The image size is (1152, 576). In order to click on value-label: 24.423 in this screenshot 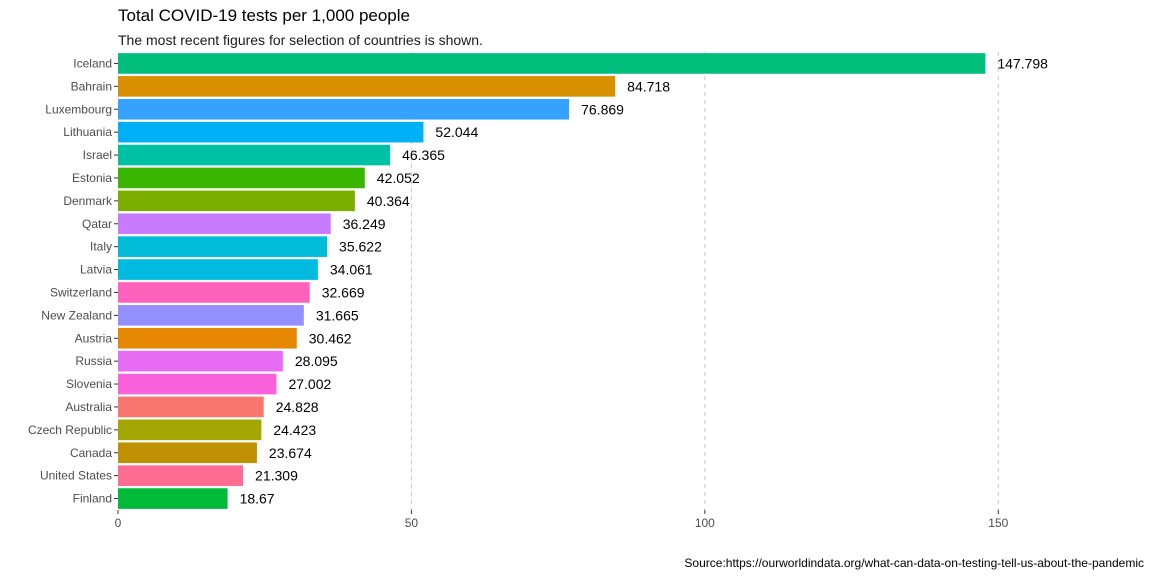, I will do `click(294, 430)`.